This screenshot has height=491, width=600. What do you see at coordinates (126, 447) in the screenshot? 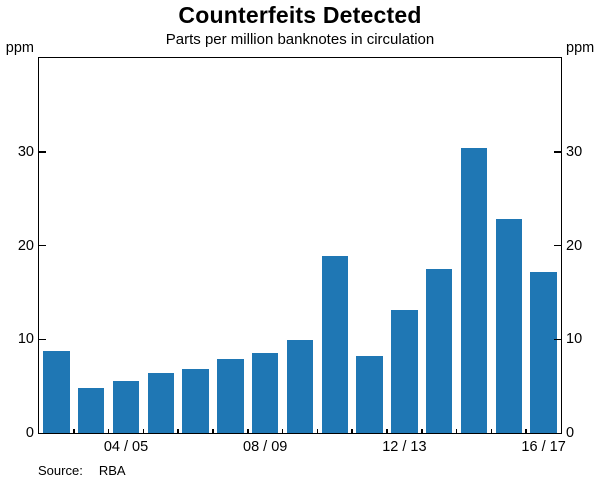
I see `x-axis-label: 04 / 05` at bounding box center [126, 447].